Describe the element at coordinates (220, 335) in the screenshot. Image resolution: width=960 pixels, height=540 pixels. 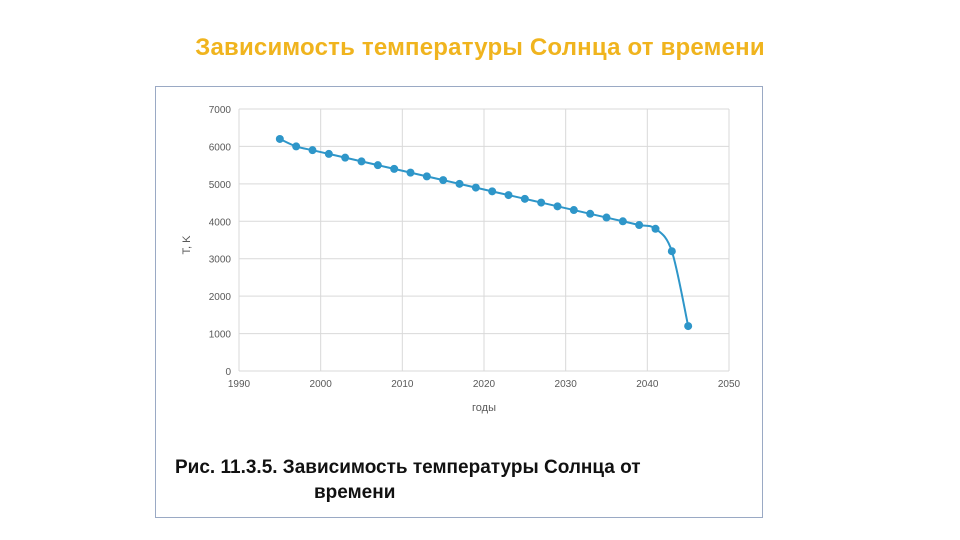
I see `y-tick-label: 1000` at that location.